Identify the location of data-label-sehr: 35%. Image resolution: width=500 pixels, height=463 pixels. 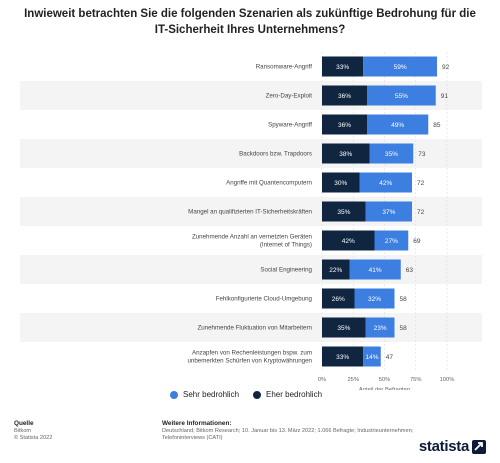
(391, 154).